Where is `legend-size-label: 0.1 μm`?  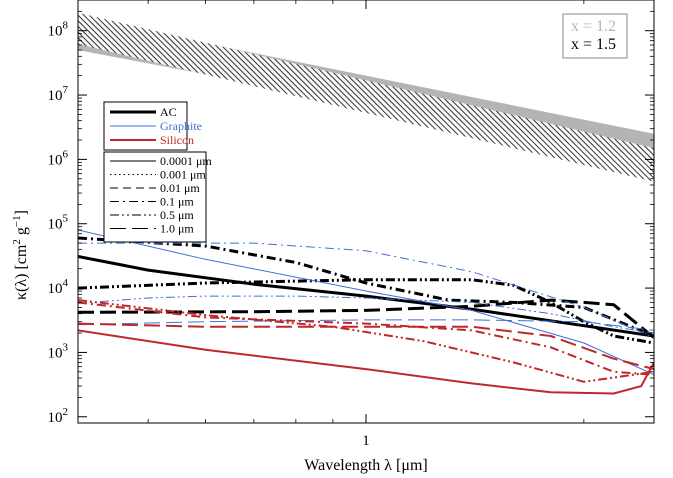
legend-size-label: 0.1 μm is located at coordinates (177, 202).